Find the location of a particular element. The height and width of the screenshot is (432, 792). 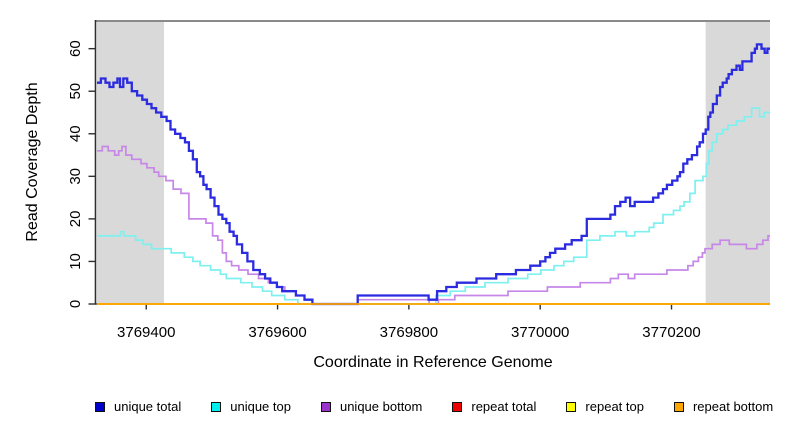

y-tick-label: 50 is located at coordinates (75, 91).